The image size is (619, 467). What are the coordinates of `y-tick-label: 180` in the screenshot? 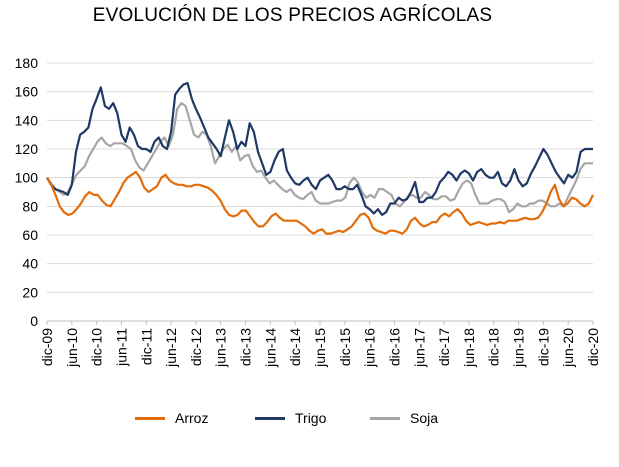 It's located at (27, 63).